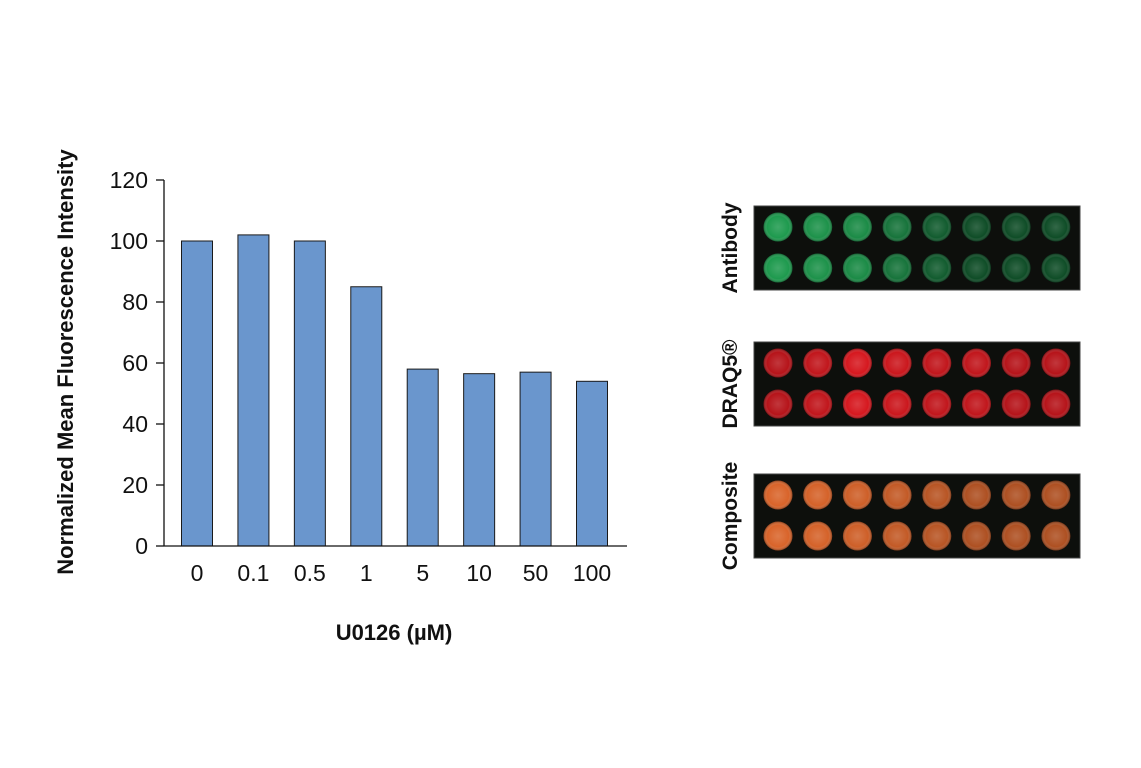 Image resolution: width=1141 pixels, height=768 pixels. Describe the element at coordinates (197, 573) in the screenshot. I see `x-tick-label: 0` at that location.